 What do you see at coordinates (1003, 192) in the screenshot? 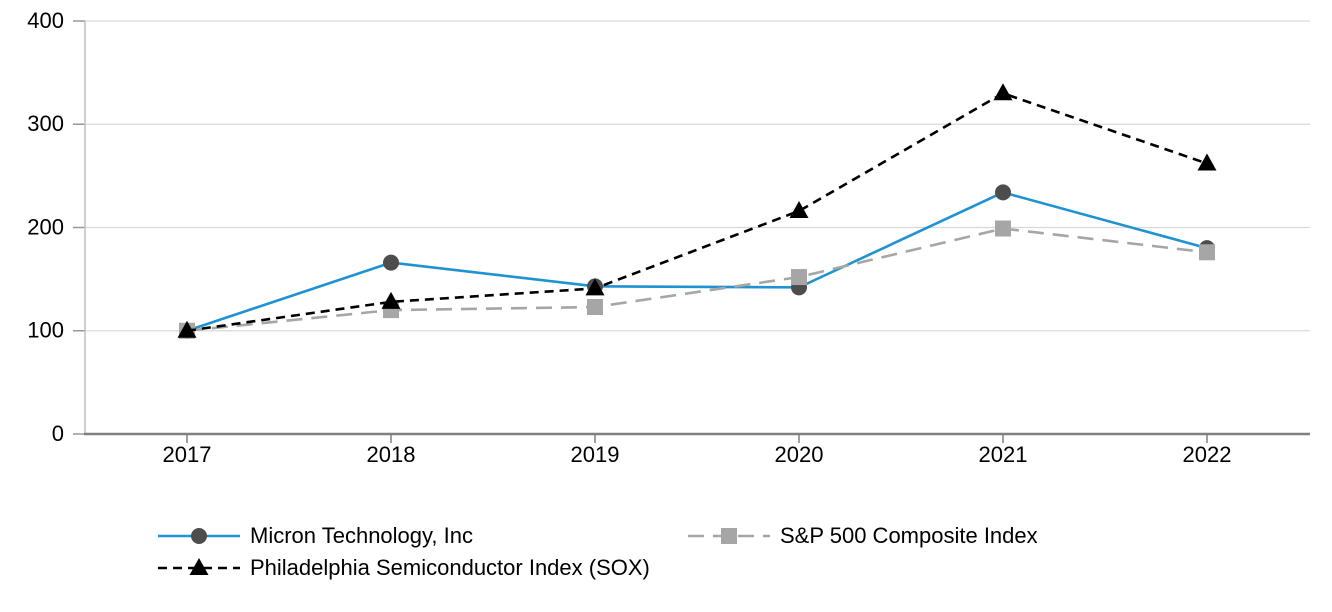
I see `data-point-0-2021` at bounding box center [1003, 192].